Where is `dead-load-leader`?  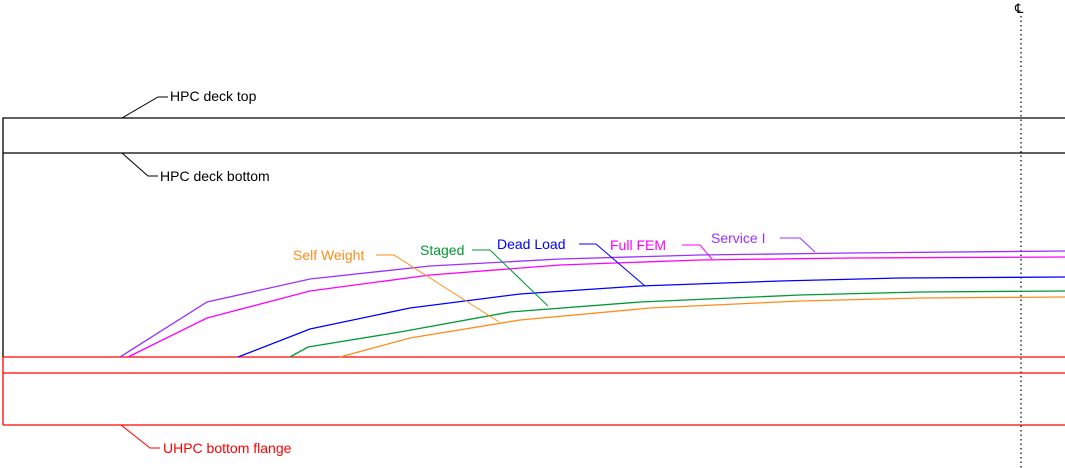
dead-load-leader is located at coordinates (612, 265).